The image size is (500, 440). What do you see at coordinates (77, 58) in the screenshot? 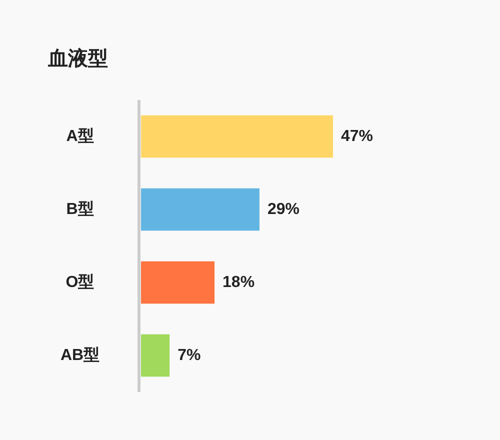
I see `chart-title: 血液型` at bounding box center [77, 58].